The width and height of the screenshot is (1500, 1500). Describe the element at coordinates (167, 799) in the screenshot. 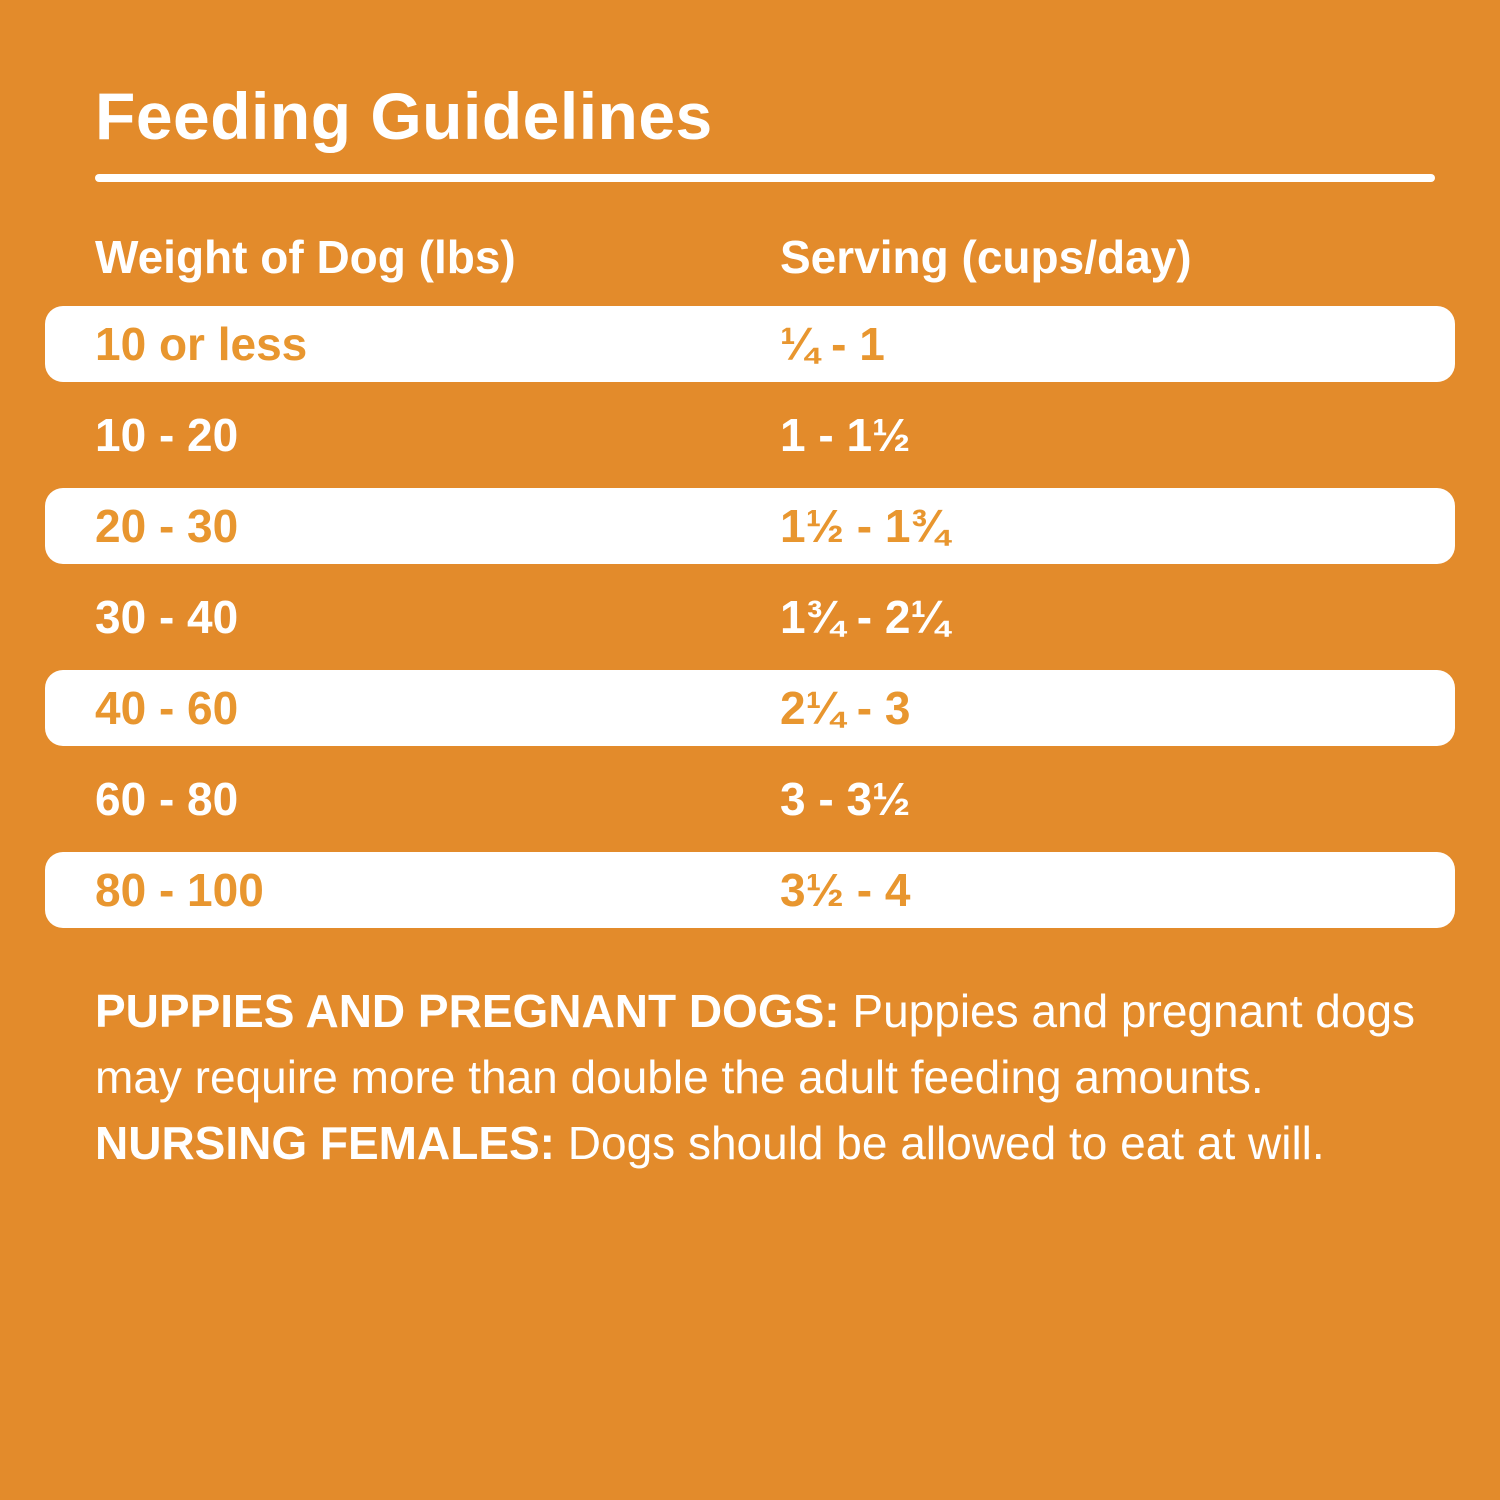

I see `weight-cell: 60 - 80` at that location.